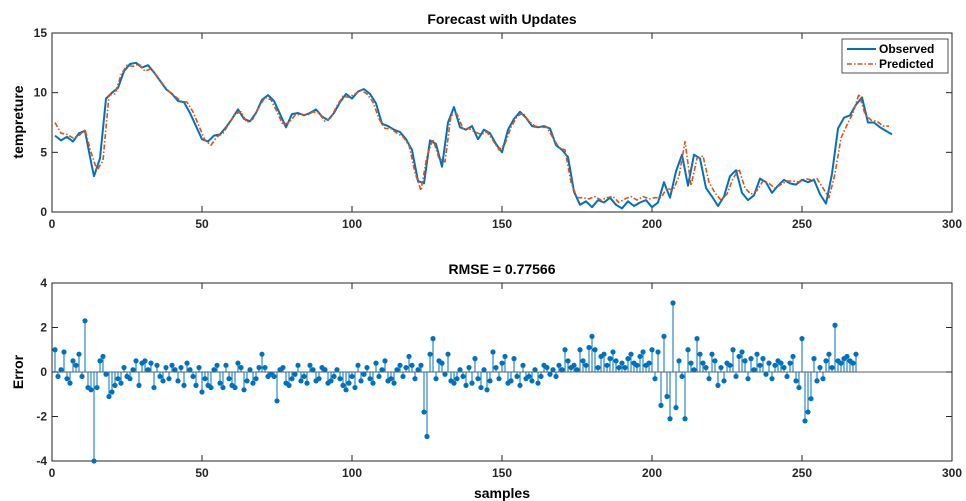 This screenshot has width=966, height=501. I want to click on error-y-tick-label: 2, so click(43, 328).